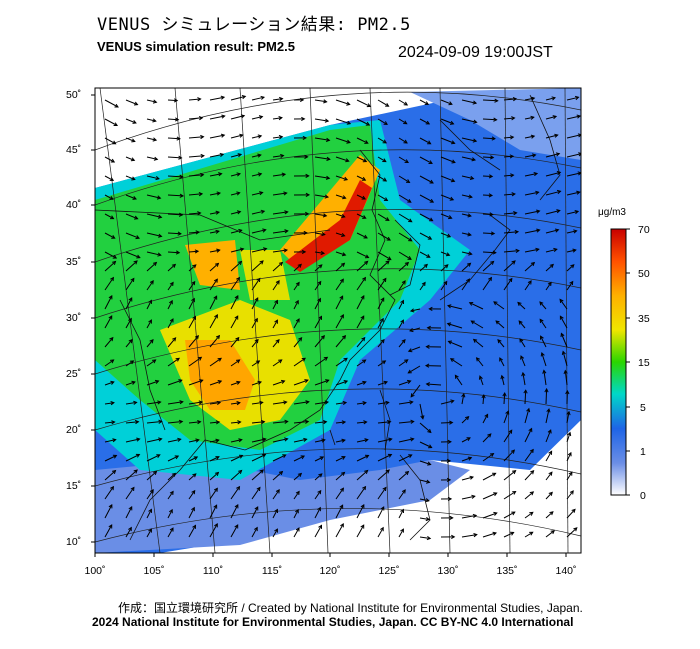 This screenshot has width=700, height=649. I want to click on pm-field-yellow-w, so click(265, 275).